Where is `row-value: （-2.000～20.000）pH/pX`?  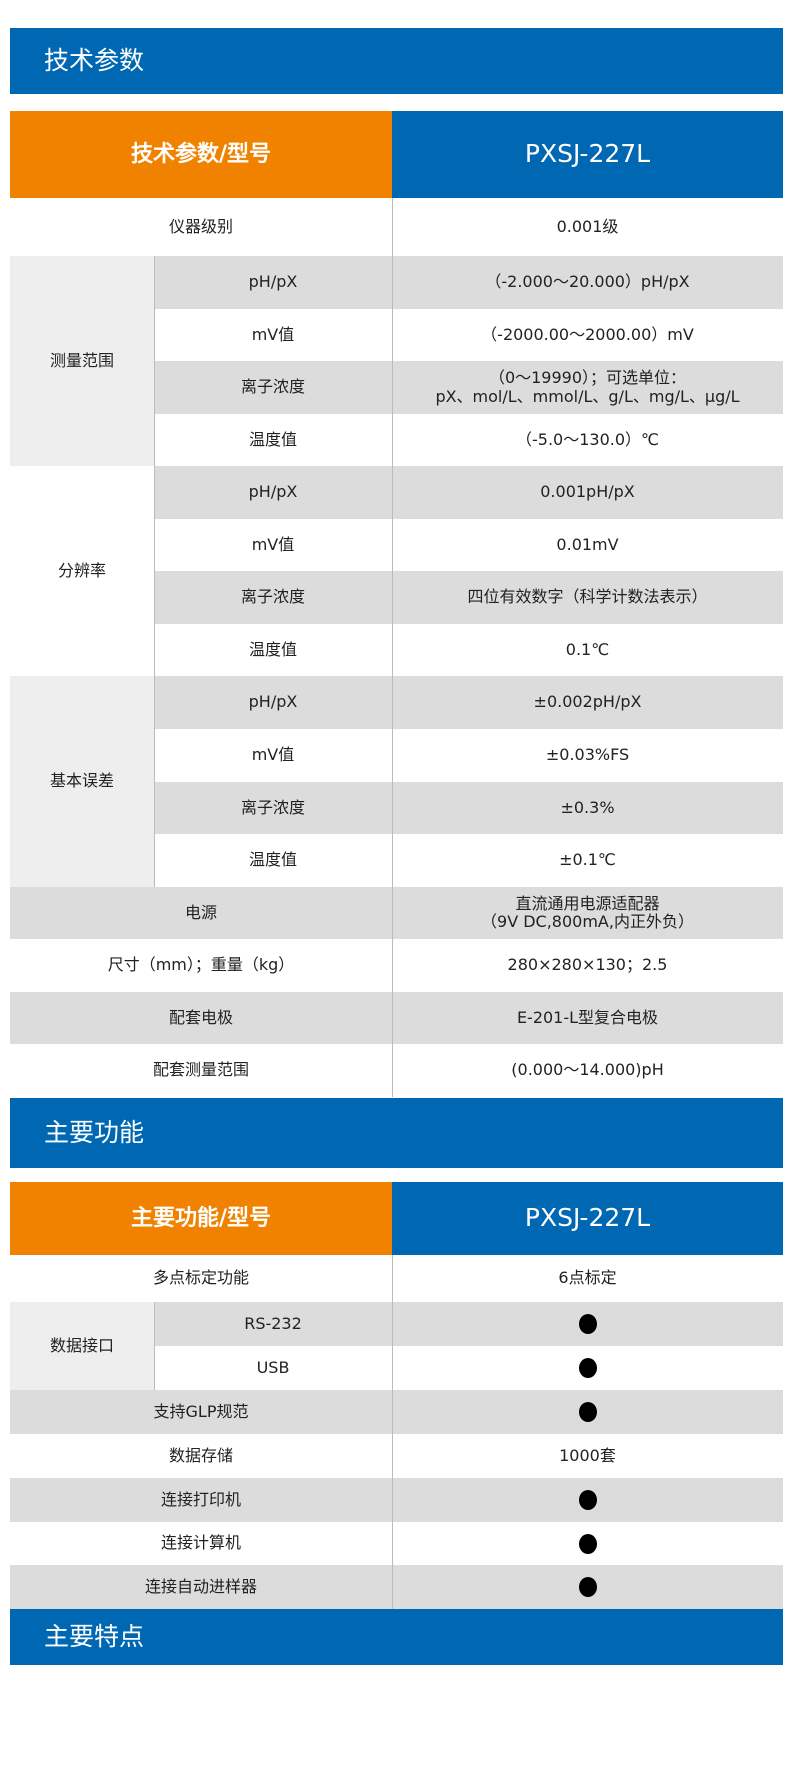
row-value: （-2.000～20.000）pH/pX is located at coordinates (587, 282).